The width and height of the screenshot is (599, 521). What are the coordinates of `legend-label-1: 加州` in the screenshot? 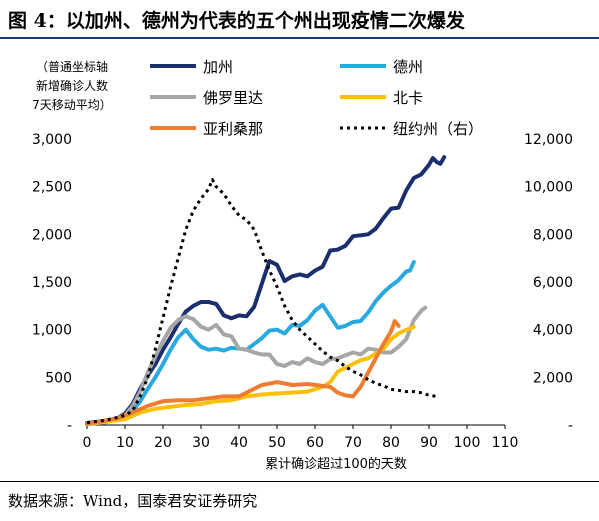 It's located at (218, 67).